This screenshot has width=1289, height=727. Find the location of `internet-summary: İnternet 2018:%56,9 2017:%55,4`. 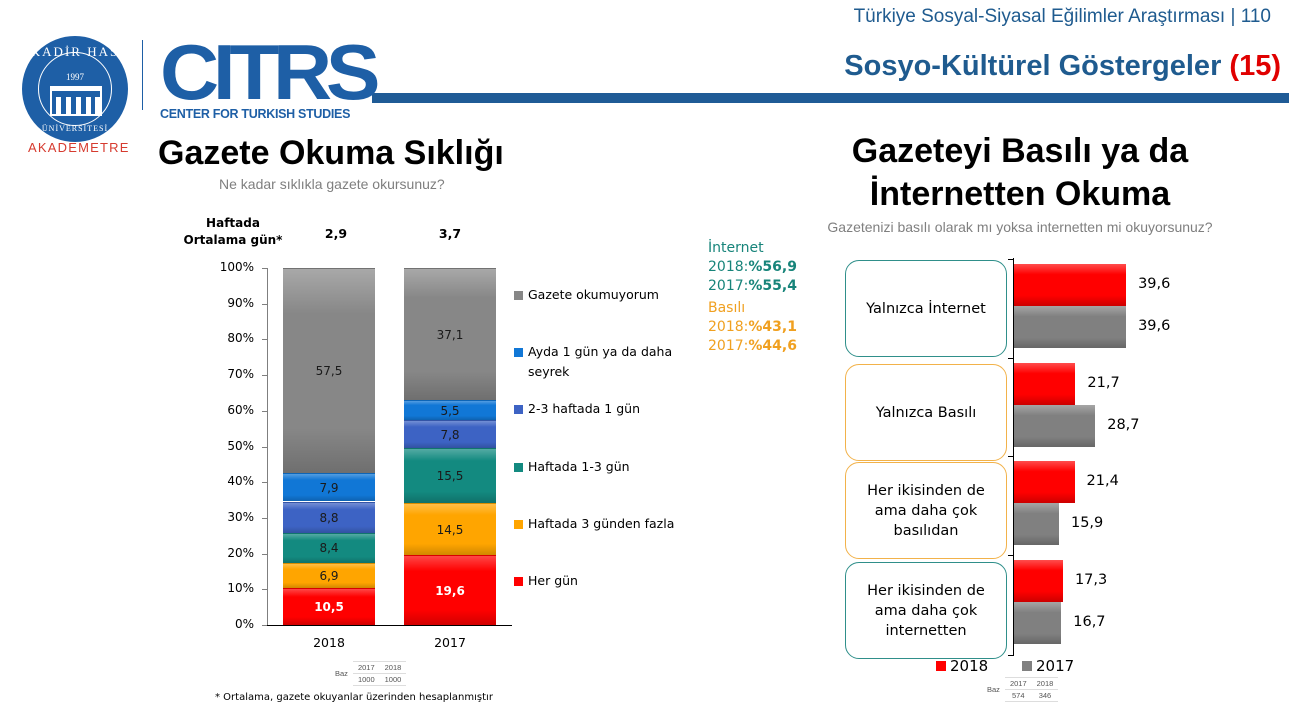

internet-summary: İnternet 2018:%56,9 2017:%55,4 is located at coordinates (752, 267).